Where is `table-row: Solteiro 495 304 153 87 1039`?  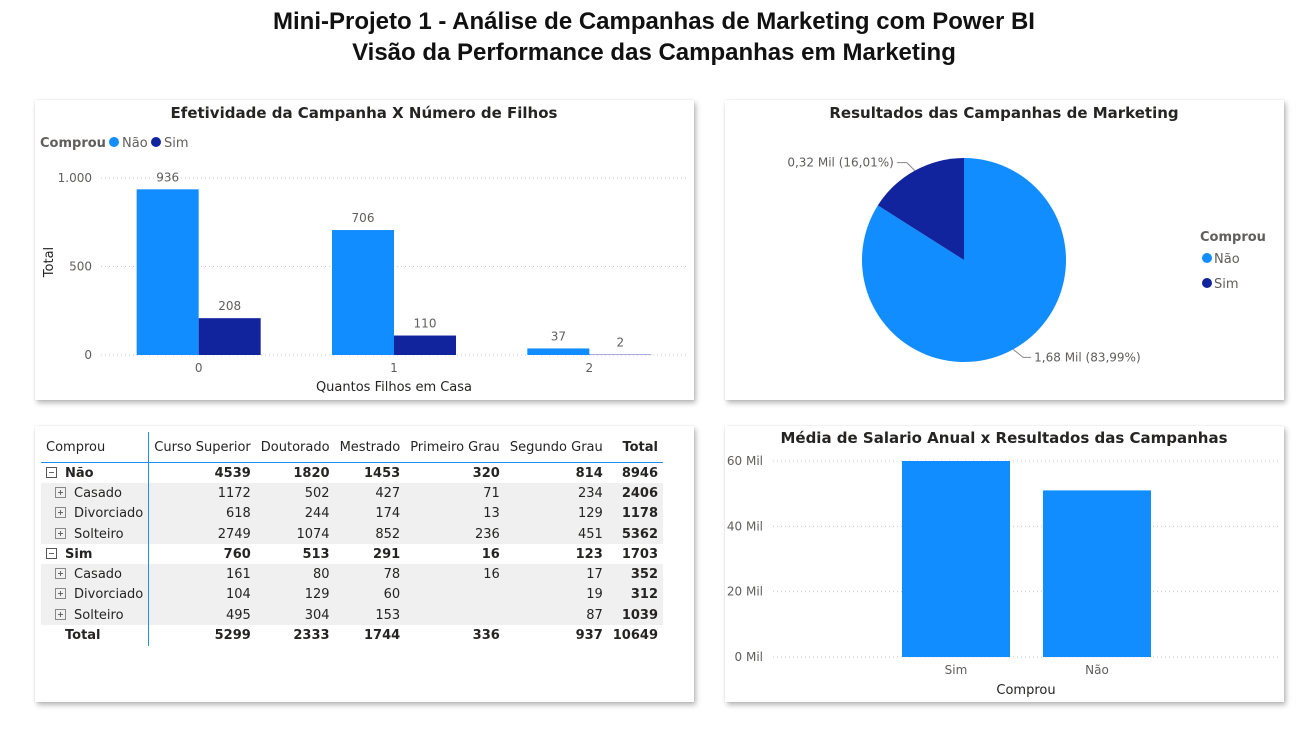 table-row: Solteiro 495 304 153 87 1039 is located at coordinates (352, 615).